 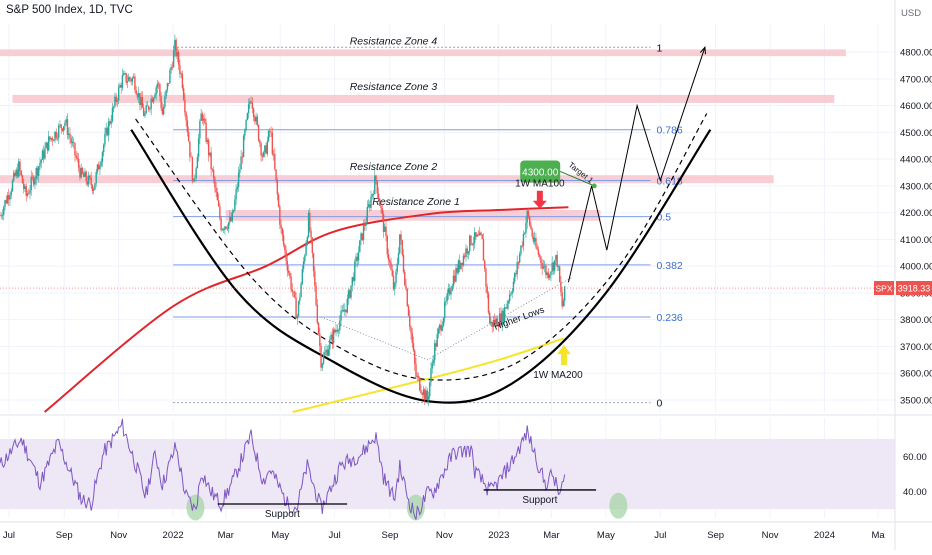 What do you see at coordinates (916, 374) in the screenshot?
I see `price-axis-tick: 3600.00` at bounding box center [916, 374].